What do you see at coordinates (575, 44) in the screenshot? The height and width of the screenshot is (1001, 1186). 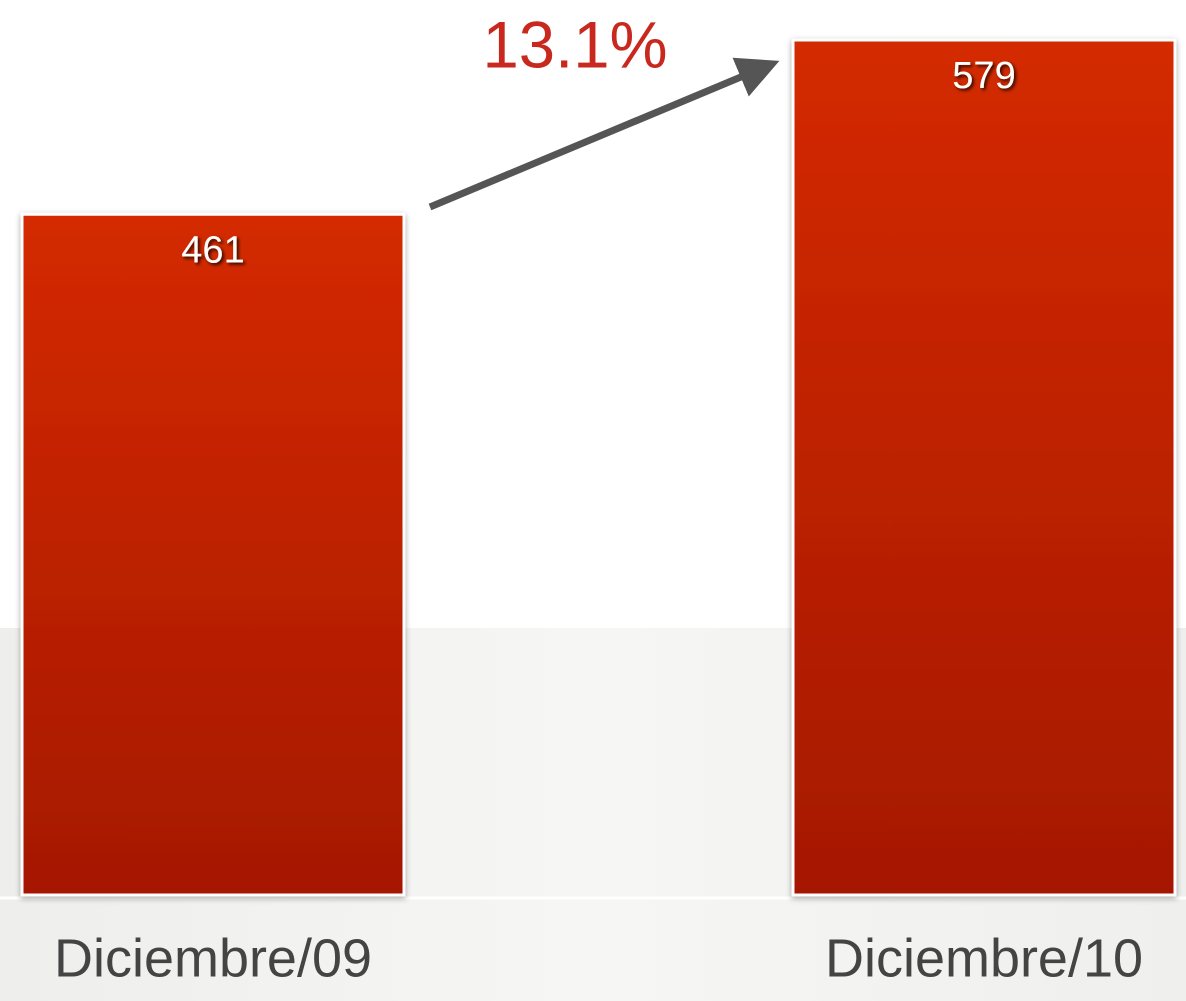 I see `growth-annotation: 13.1%` at bounding box center [575, 44].